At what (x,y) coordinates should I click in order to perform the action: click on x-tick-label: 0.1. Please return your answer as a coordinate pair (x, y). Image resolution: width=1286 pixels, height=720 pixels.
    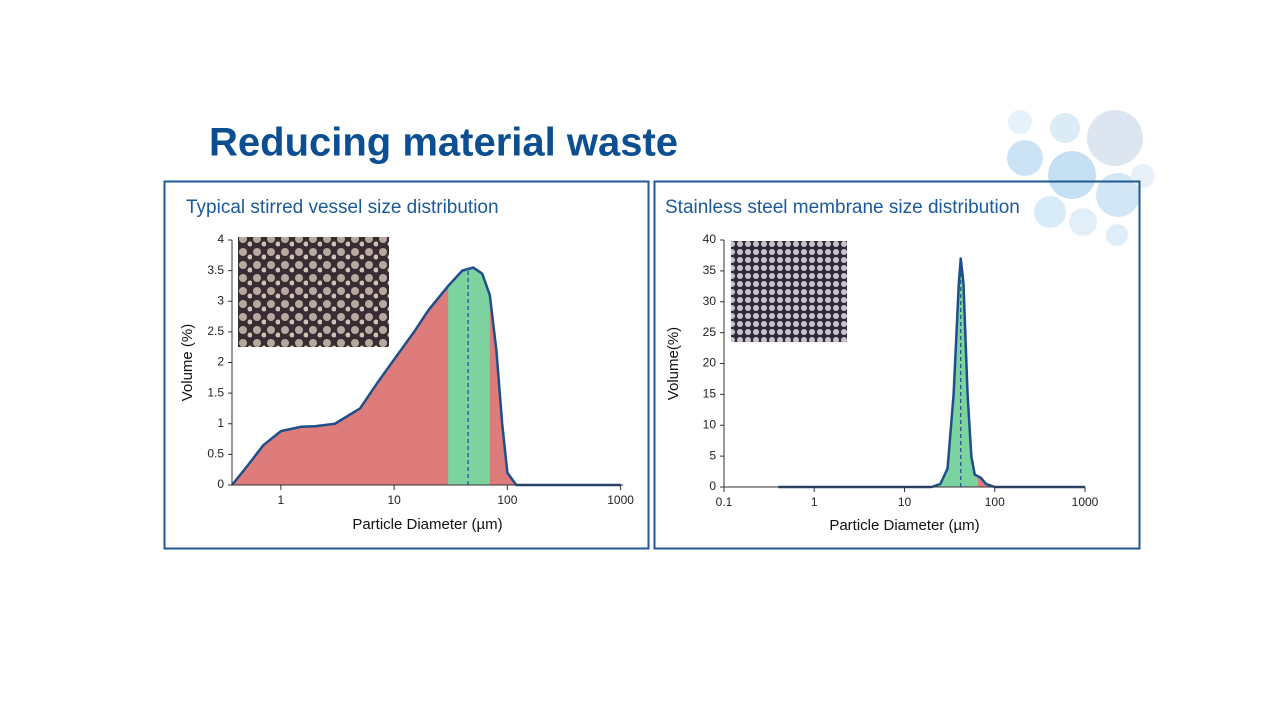
    Looking at the image, I should click on (724, 502).